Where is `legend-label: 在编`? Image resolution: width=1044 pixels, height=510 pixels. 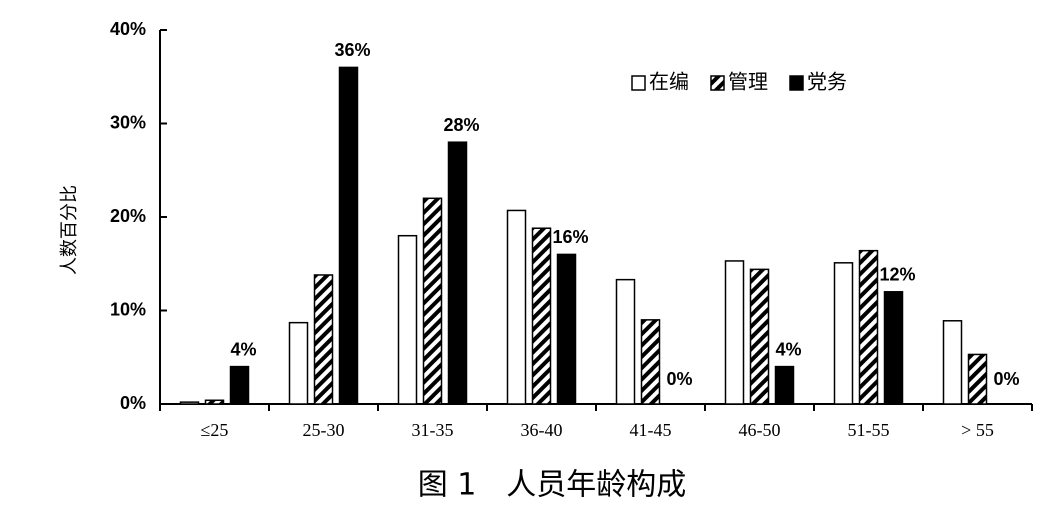 legend-label: 在编 is located at coordinates (669, 82).